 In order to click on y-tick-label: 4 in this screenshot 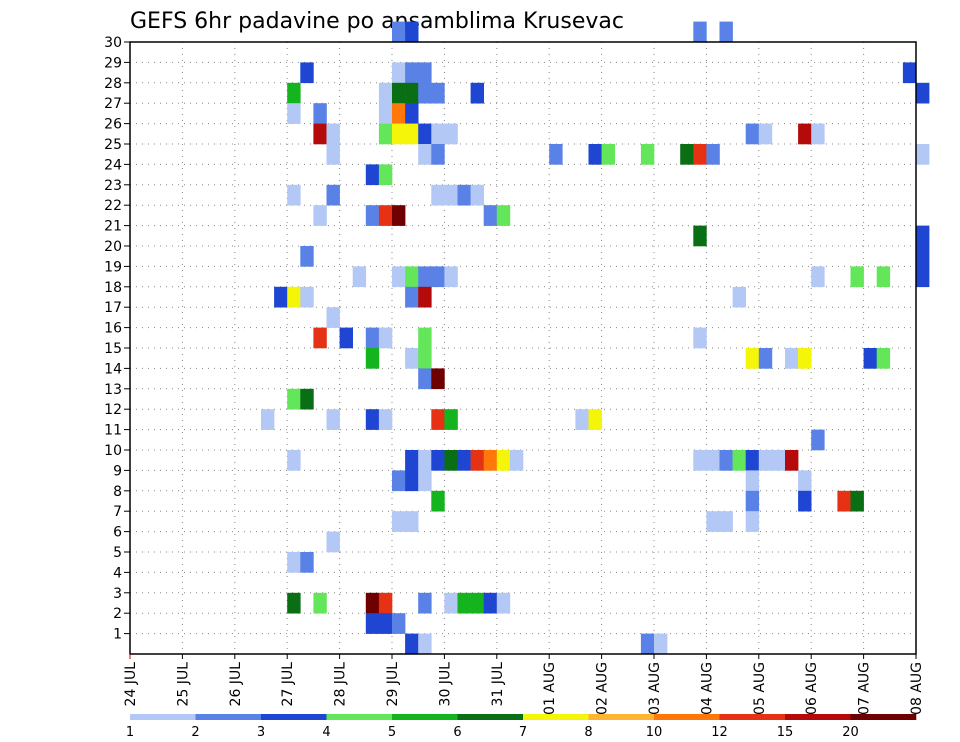, I will do `click(117, 573)`.